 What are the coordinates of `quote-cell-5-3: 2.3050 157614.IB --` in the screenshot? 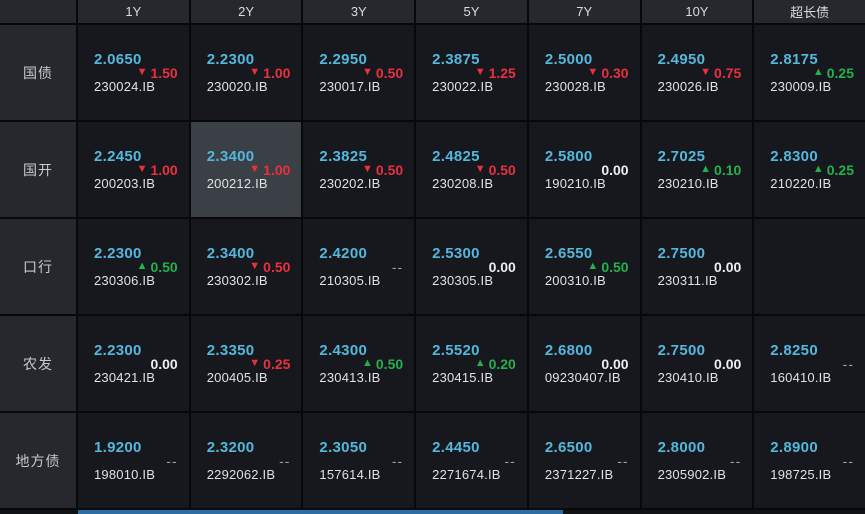 It's located at (359, 460).